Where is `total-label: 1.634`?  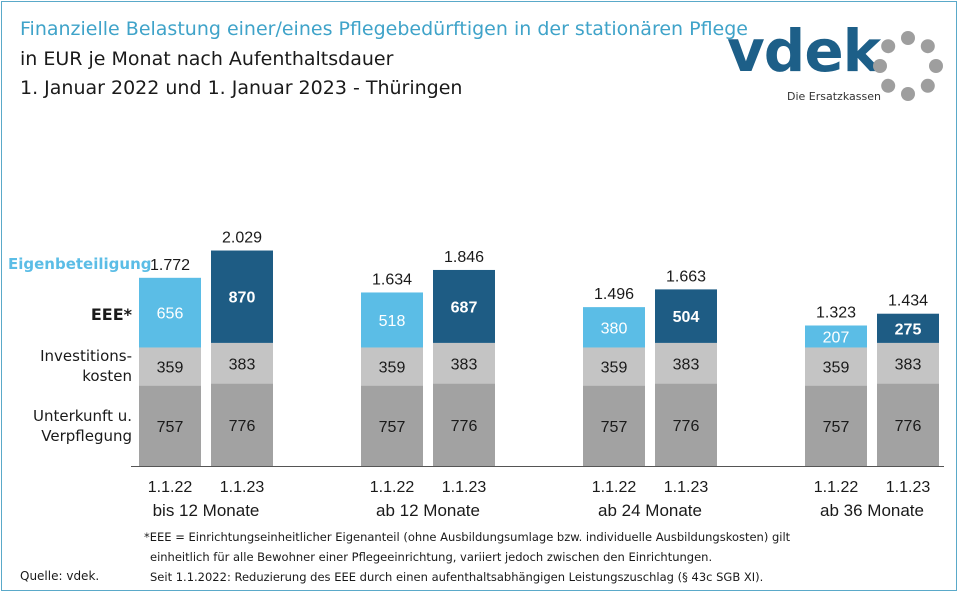 total-label: 1.634 is located at coordinates (392, 279).